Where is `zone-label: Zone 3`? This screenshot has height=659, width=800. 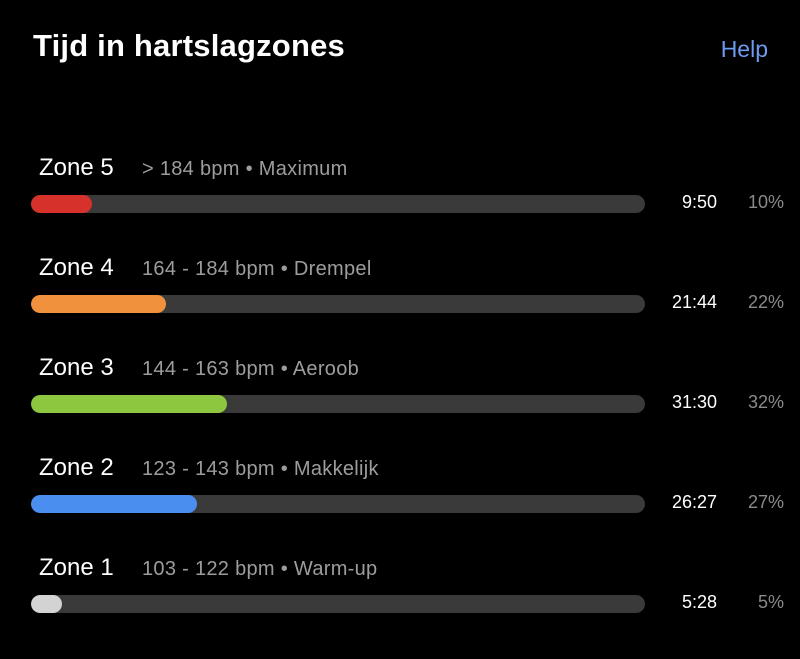
zone-label: Zone 3 is located at coordinates (76, 367).